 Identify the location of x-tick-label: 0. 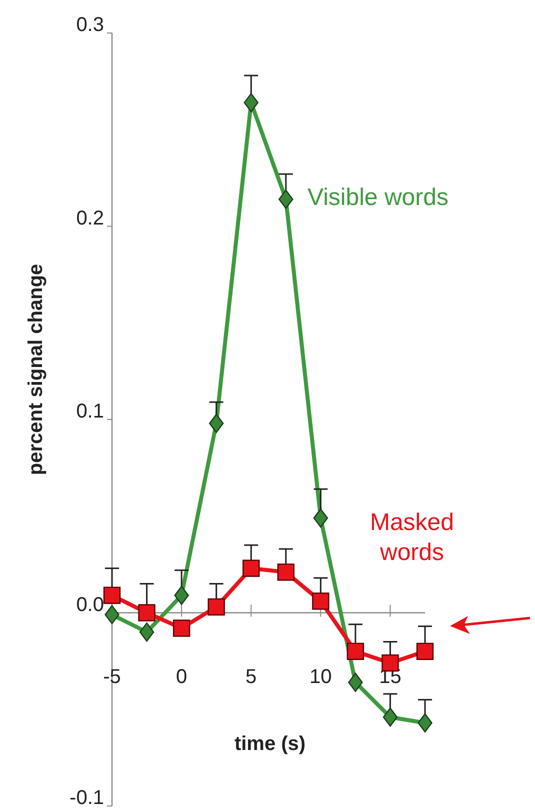
(182, 677).